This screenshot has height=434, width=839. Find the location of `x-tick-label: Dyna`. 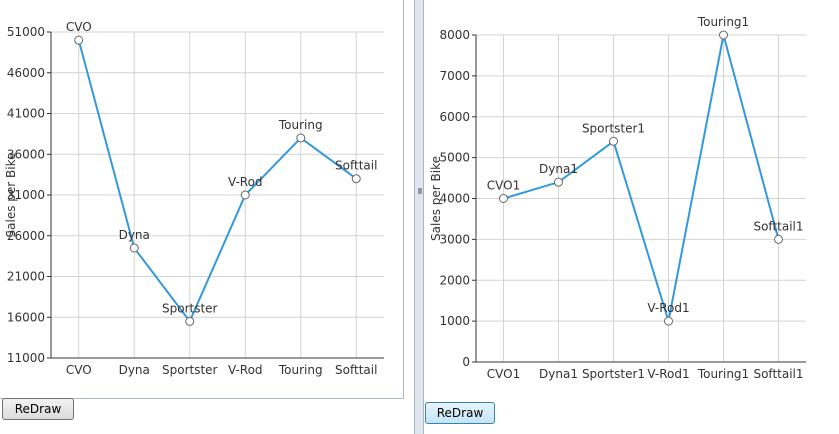

x-tick-label: Dyna is located at coordinates (134, 370).